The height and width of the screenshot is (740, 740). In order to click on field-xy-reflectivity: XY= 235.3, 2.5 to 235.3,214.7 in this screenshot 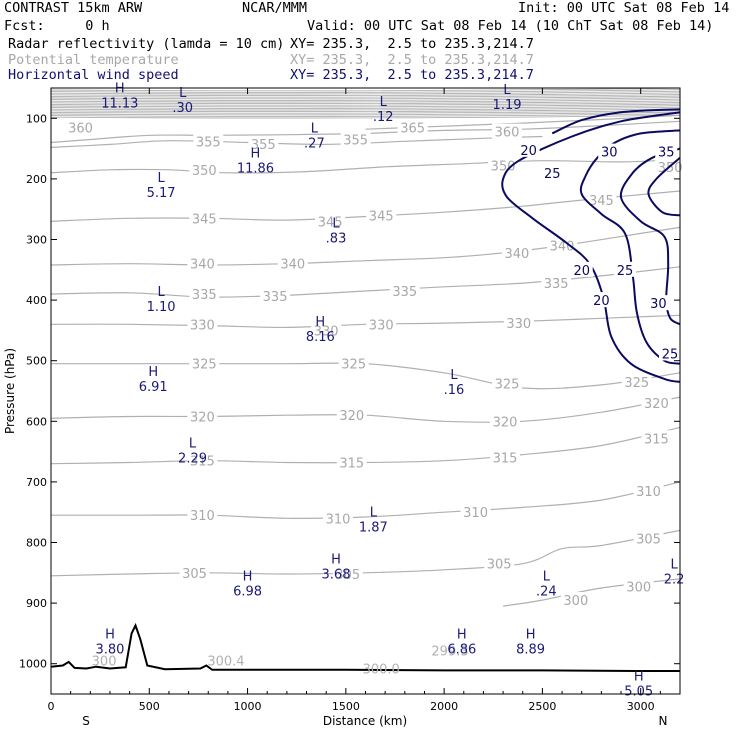, I will do `click(412, 44)`.